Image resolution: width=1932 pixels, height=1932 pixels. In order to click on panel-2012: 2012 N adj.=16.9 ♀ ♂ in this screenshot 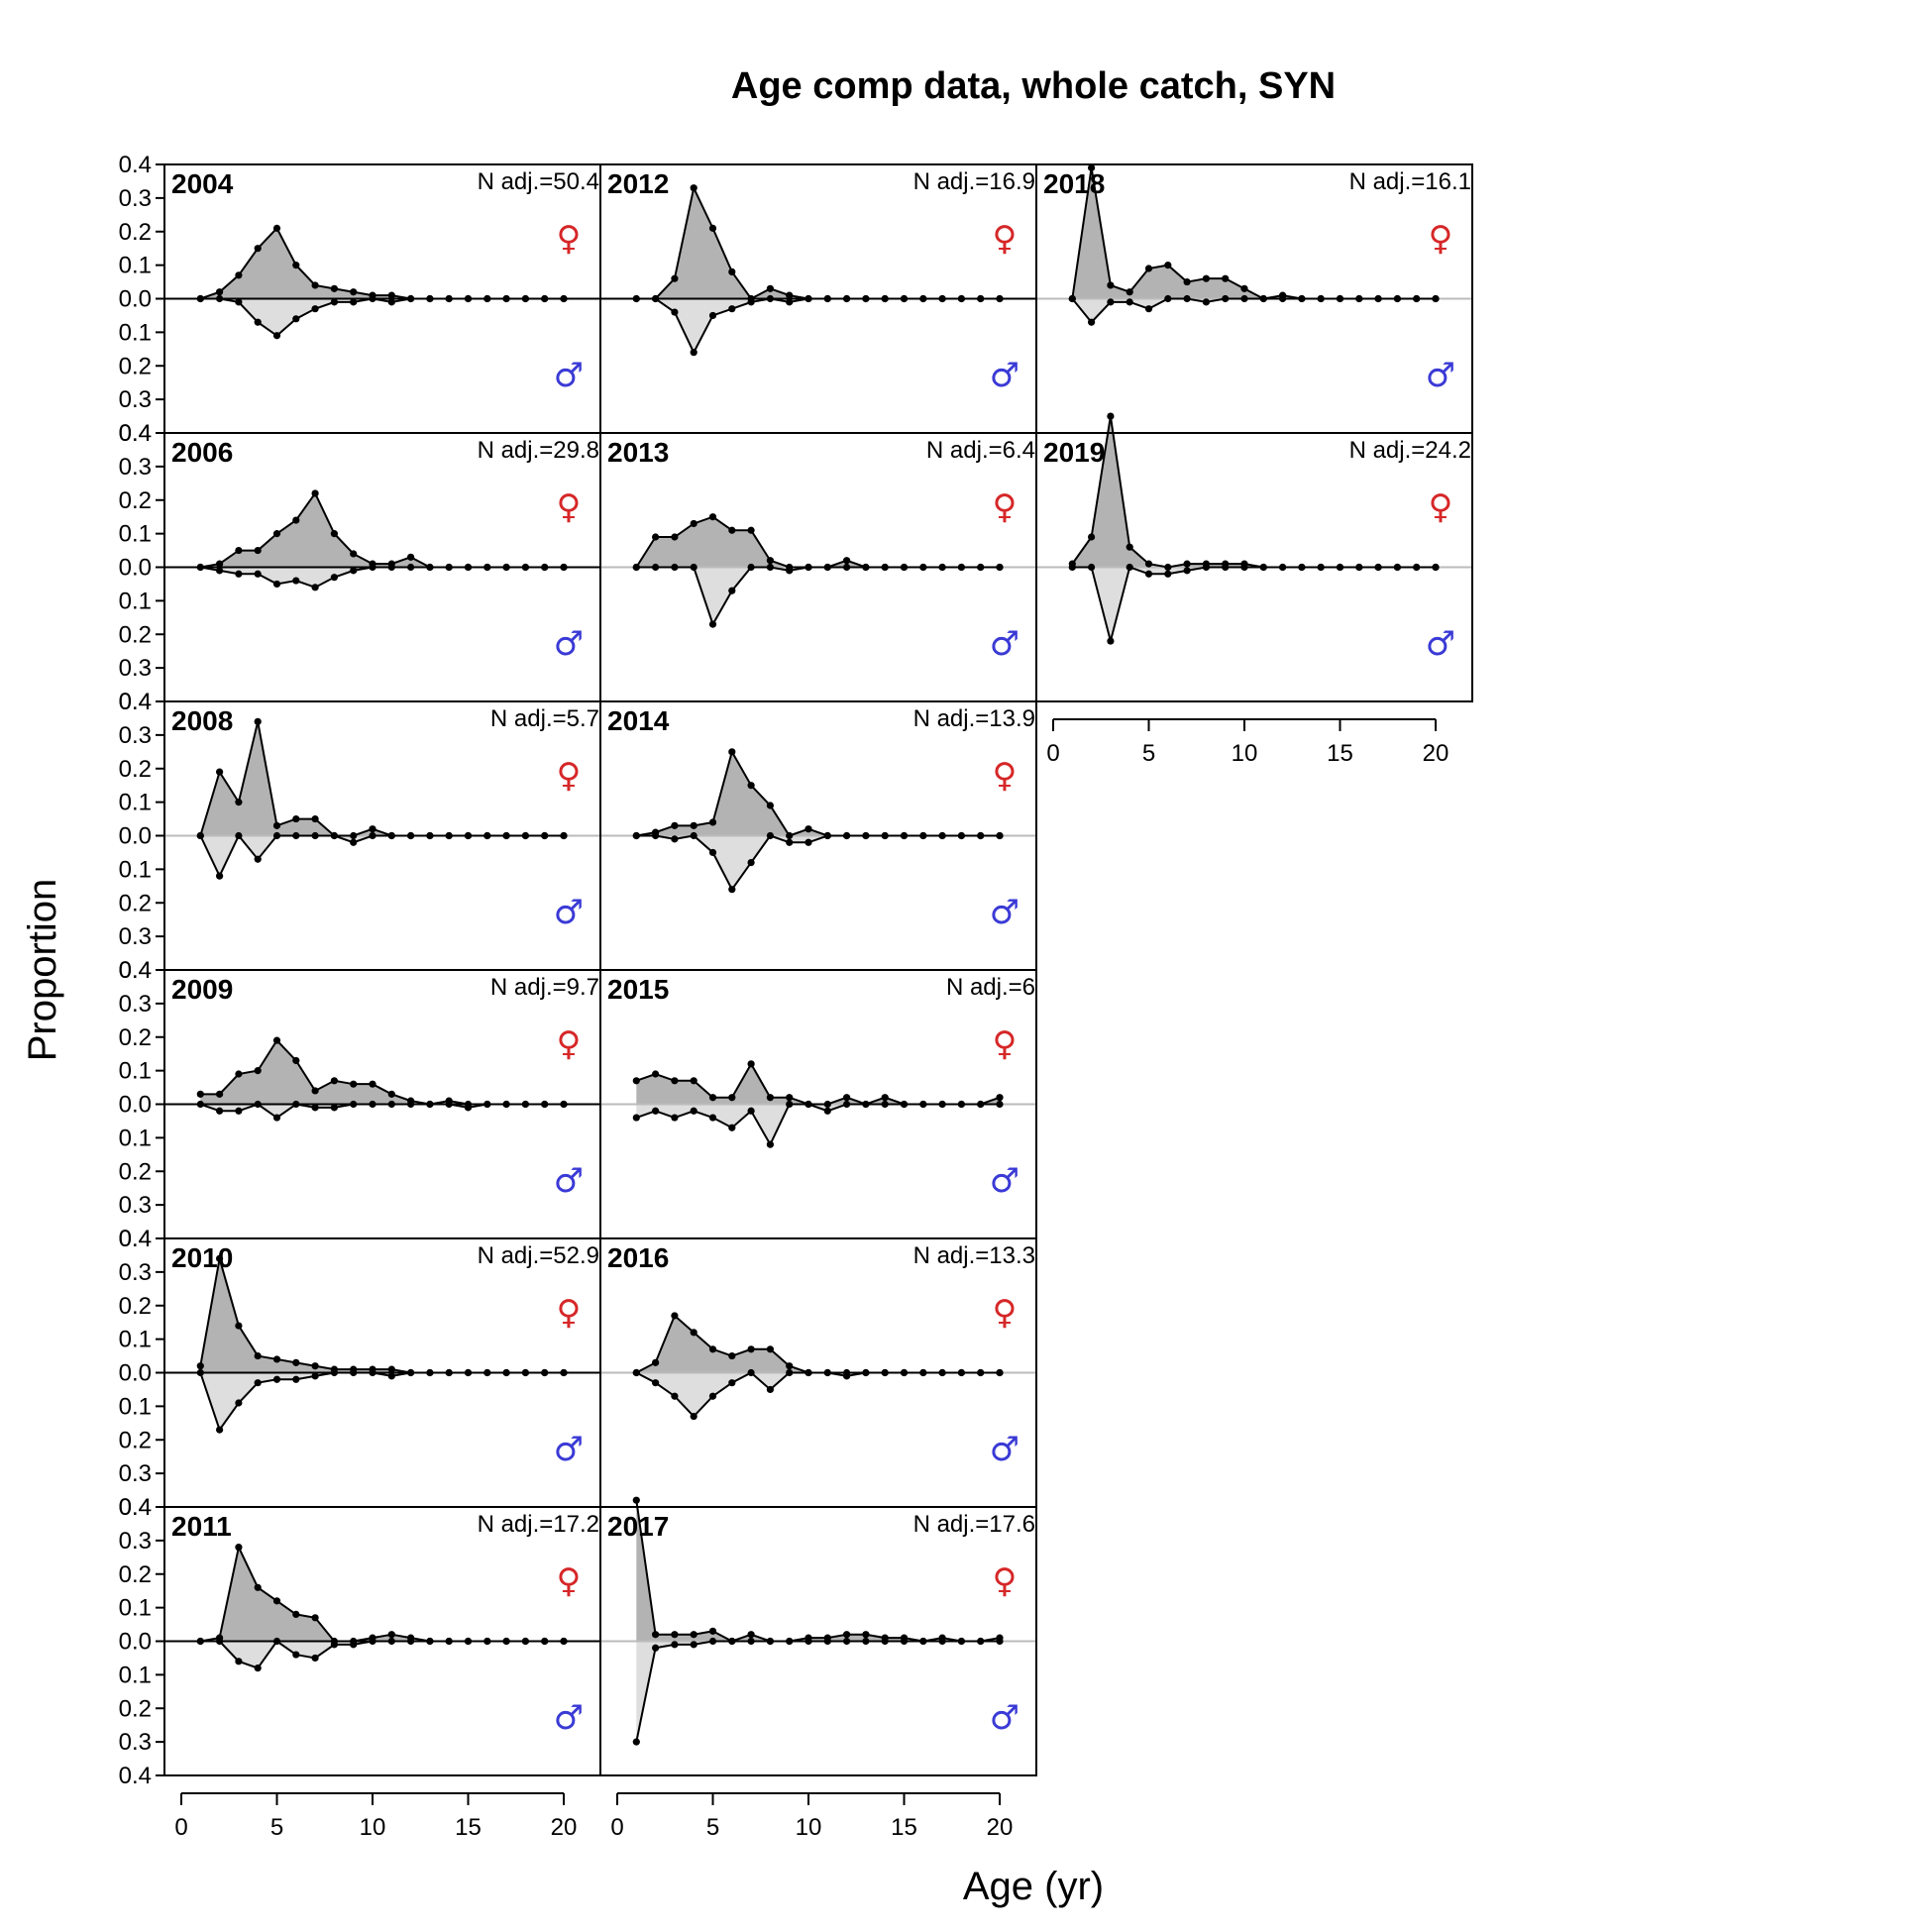, I will do `click(818, 298)`.